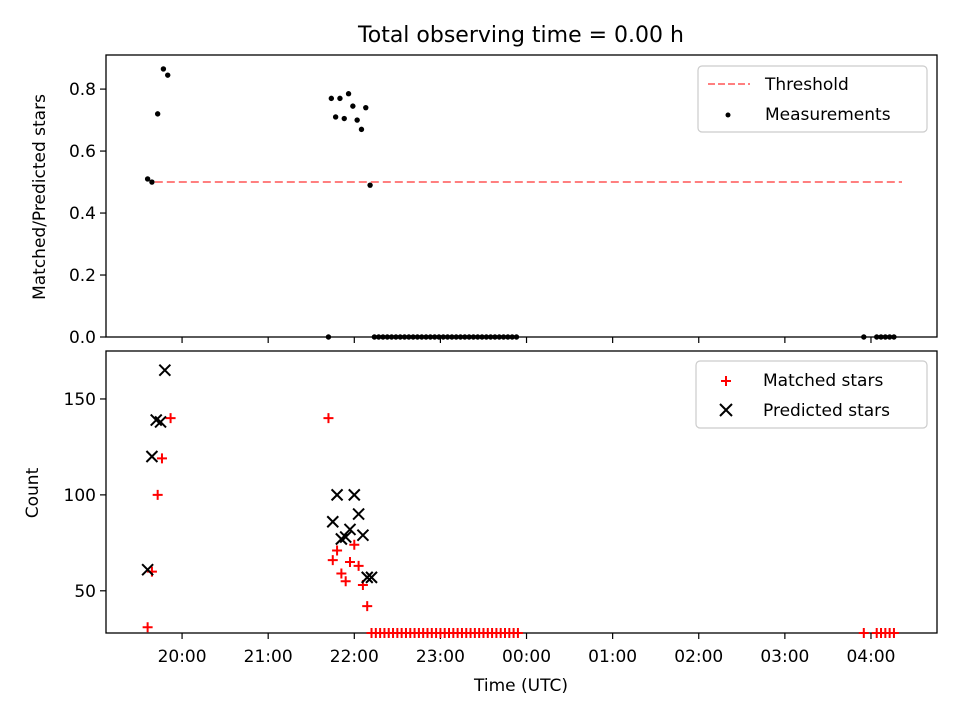 This screenshot has width=960, height=720. Describe the element at coordinates (526, 657) in the screenshot. I see `x-tick-label: 00:00` at that location.